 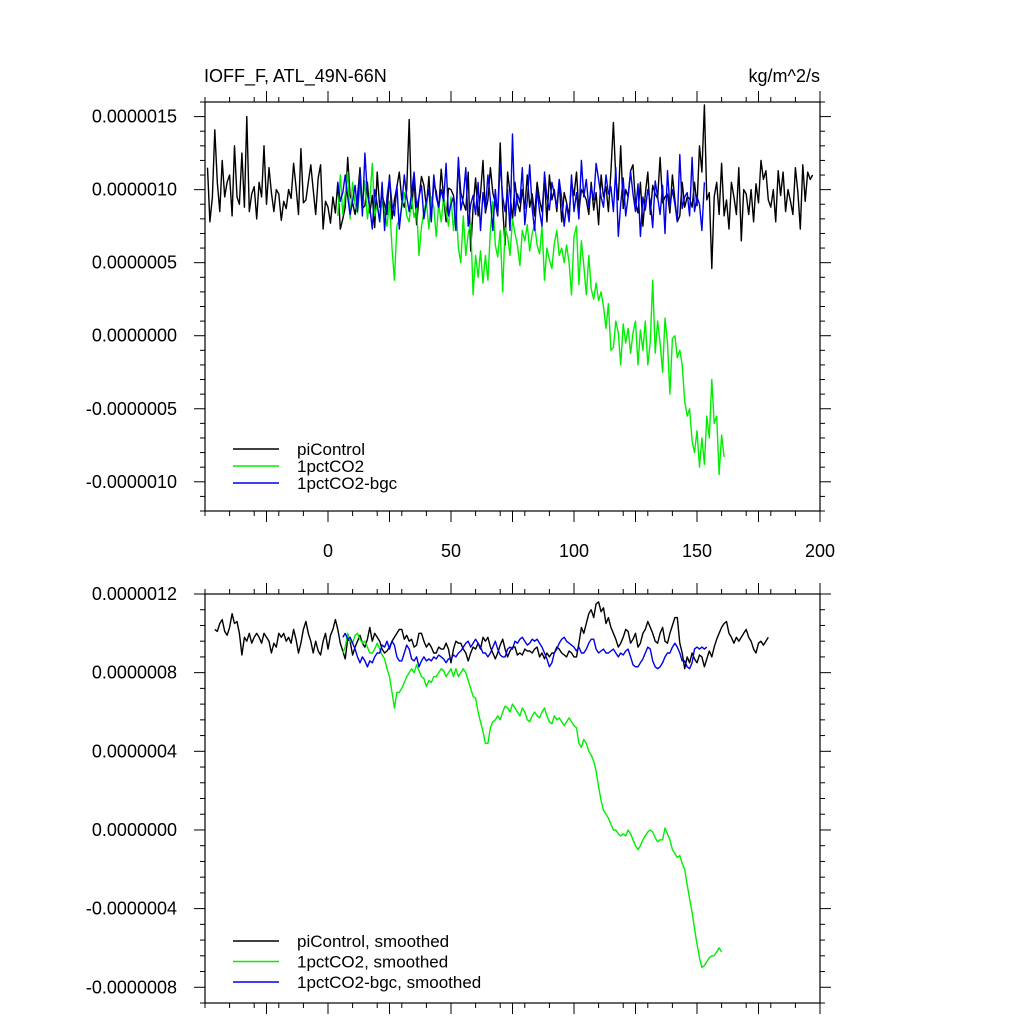 What do you see at coordinates (328, 551) in the screenshot?
I see `x-tick-label: 0` at bounding box center [328, 551].